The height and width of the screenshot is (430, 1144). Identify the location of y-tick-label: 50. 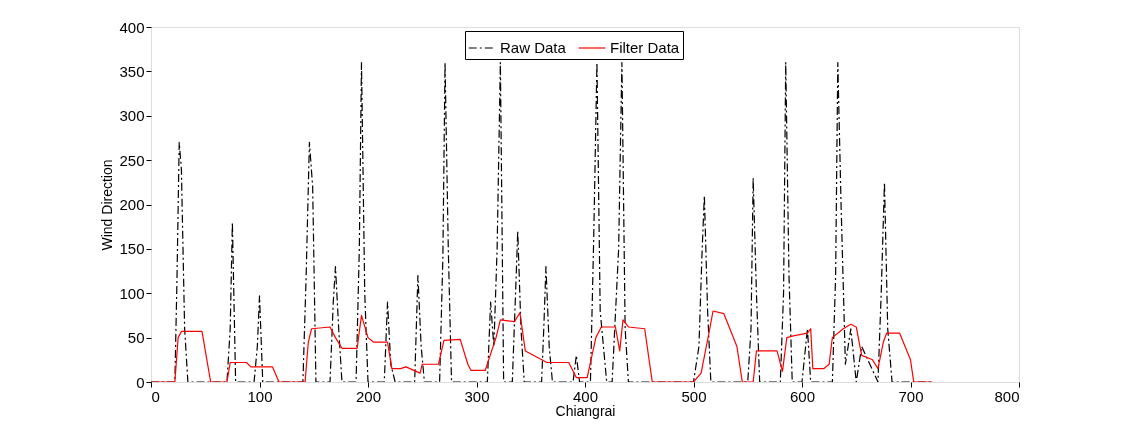
(136, 338).